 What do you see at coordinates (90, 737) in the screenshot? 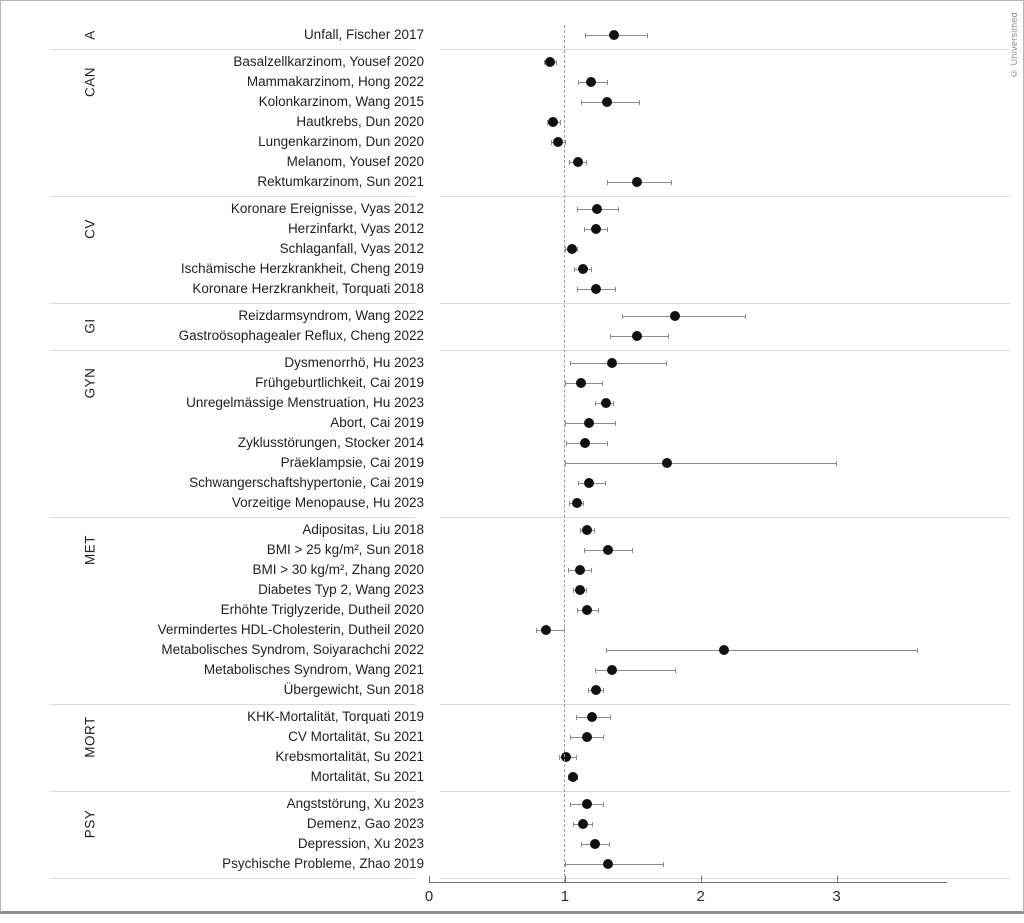
I see `group-label-text: MORT` at bounding box center [90, 737].